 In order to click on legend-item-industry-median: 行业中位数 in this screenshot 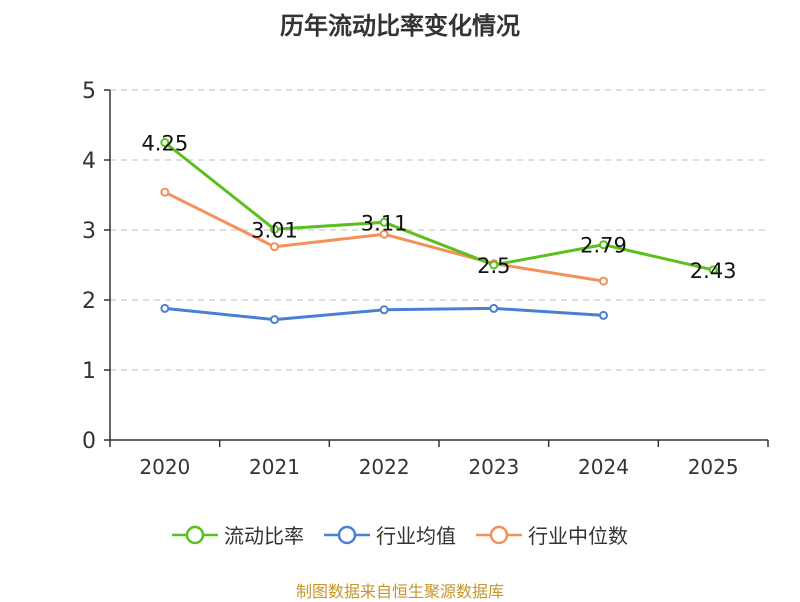, I will do `click(552, 534)`.